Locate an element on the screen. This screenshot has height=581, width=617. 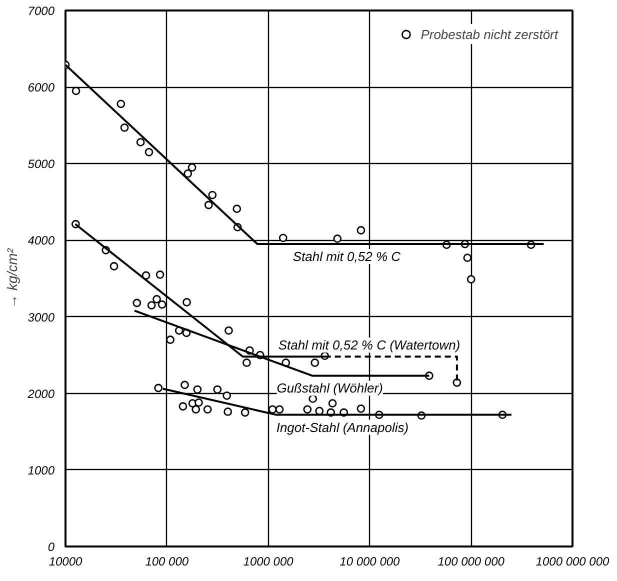
y-tick-label: 3000 is located at coordinates (41, 317).